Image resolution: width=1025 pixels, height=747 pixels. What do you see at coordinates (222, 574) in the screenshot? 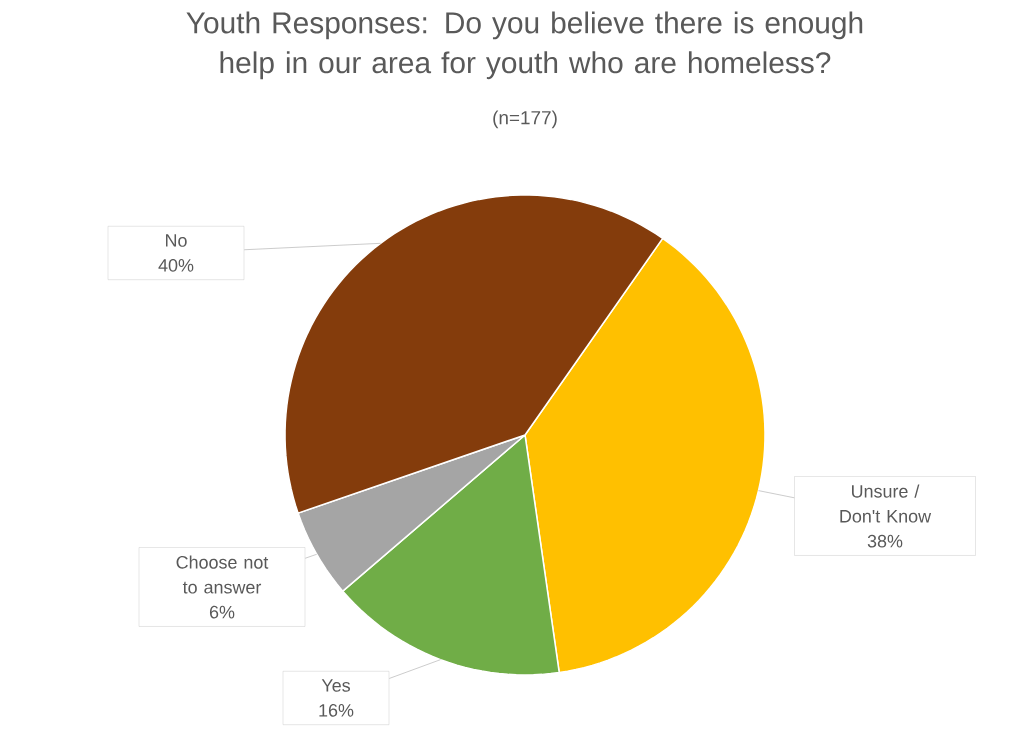
I see `slice-label: Choose not to answer` at bounding box center [222, 574].